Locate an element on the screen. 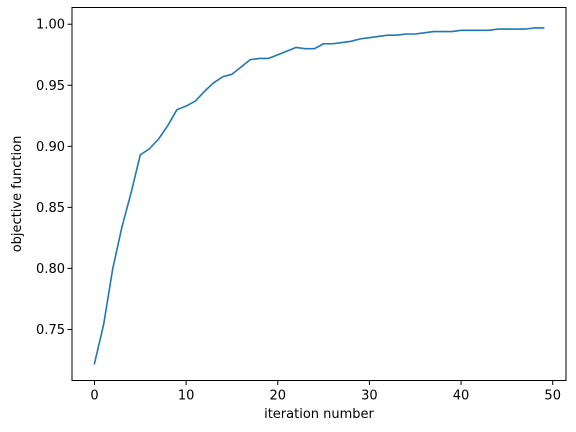 Image resolution: width=576 pixels, height=432 pixels. x-axis-label: iteration number is located at coordinates (319, 414).